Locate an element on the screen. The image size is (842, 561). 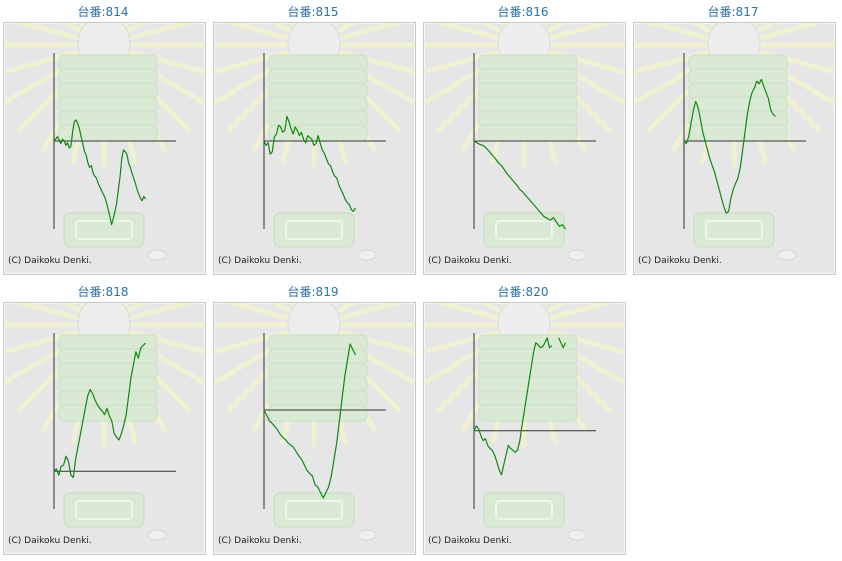
chart-title: 台番:818 is located at coordinates (103, 292).